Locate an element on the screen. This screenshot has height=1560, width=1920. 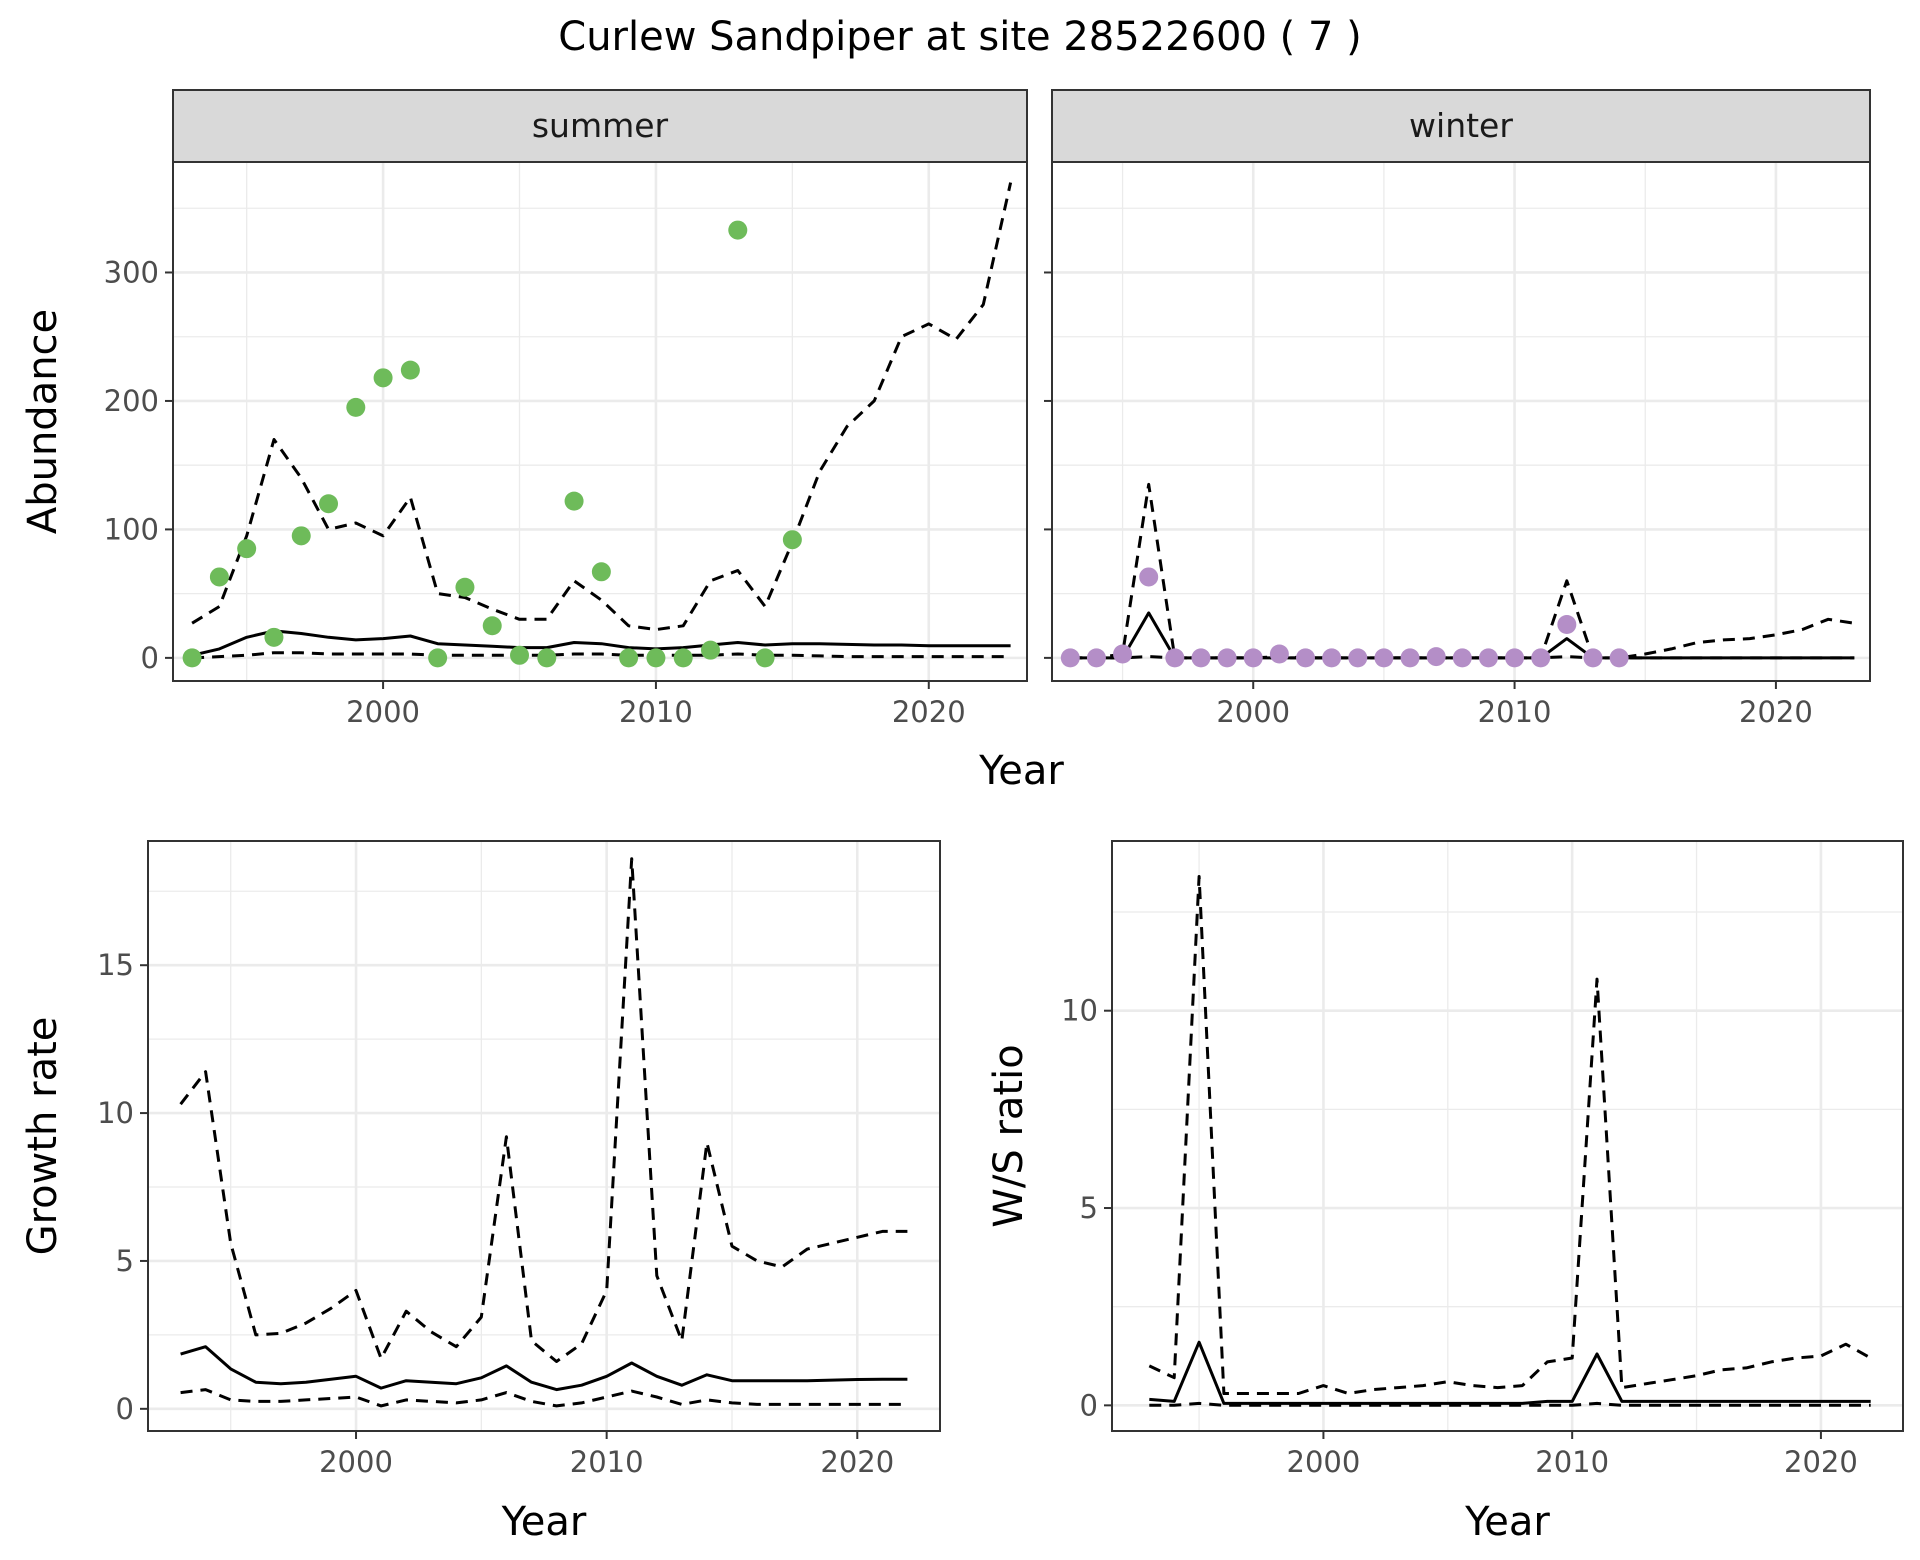
y-axis-title: Abundance is located at coordinates (43, 421).